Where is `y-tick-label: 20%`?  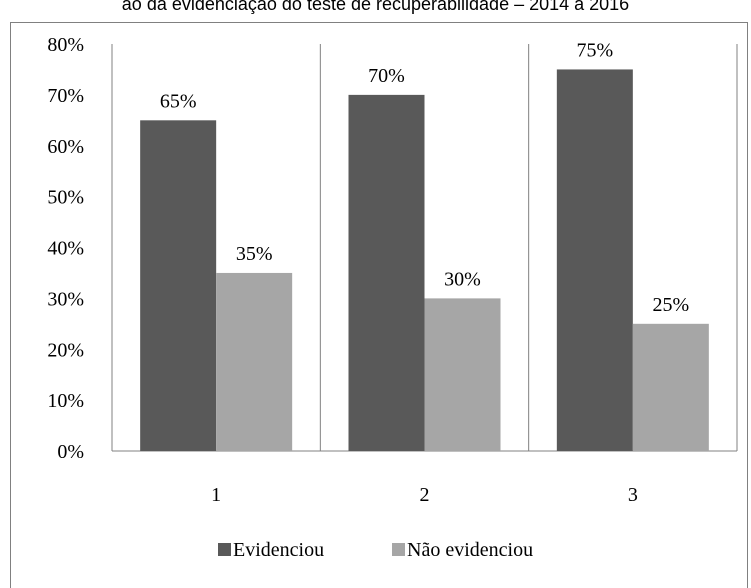
y-tick-label: 20% is located at coordinates (65, 350).